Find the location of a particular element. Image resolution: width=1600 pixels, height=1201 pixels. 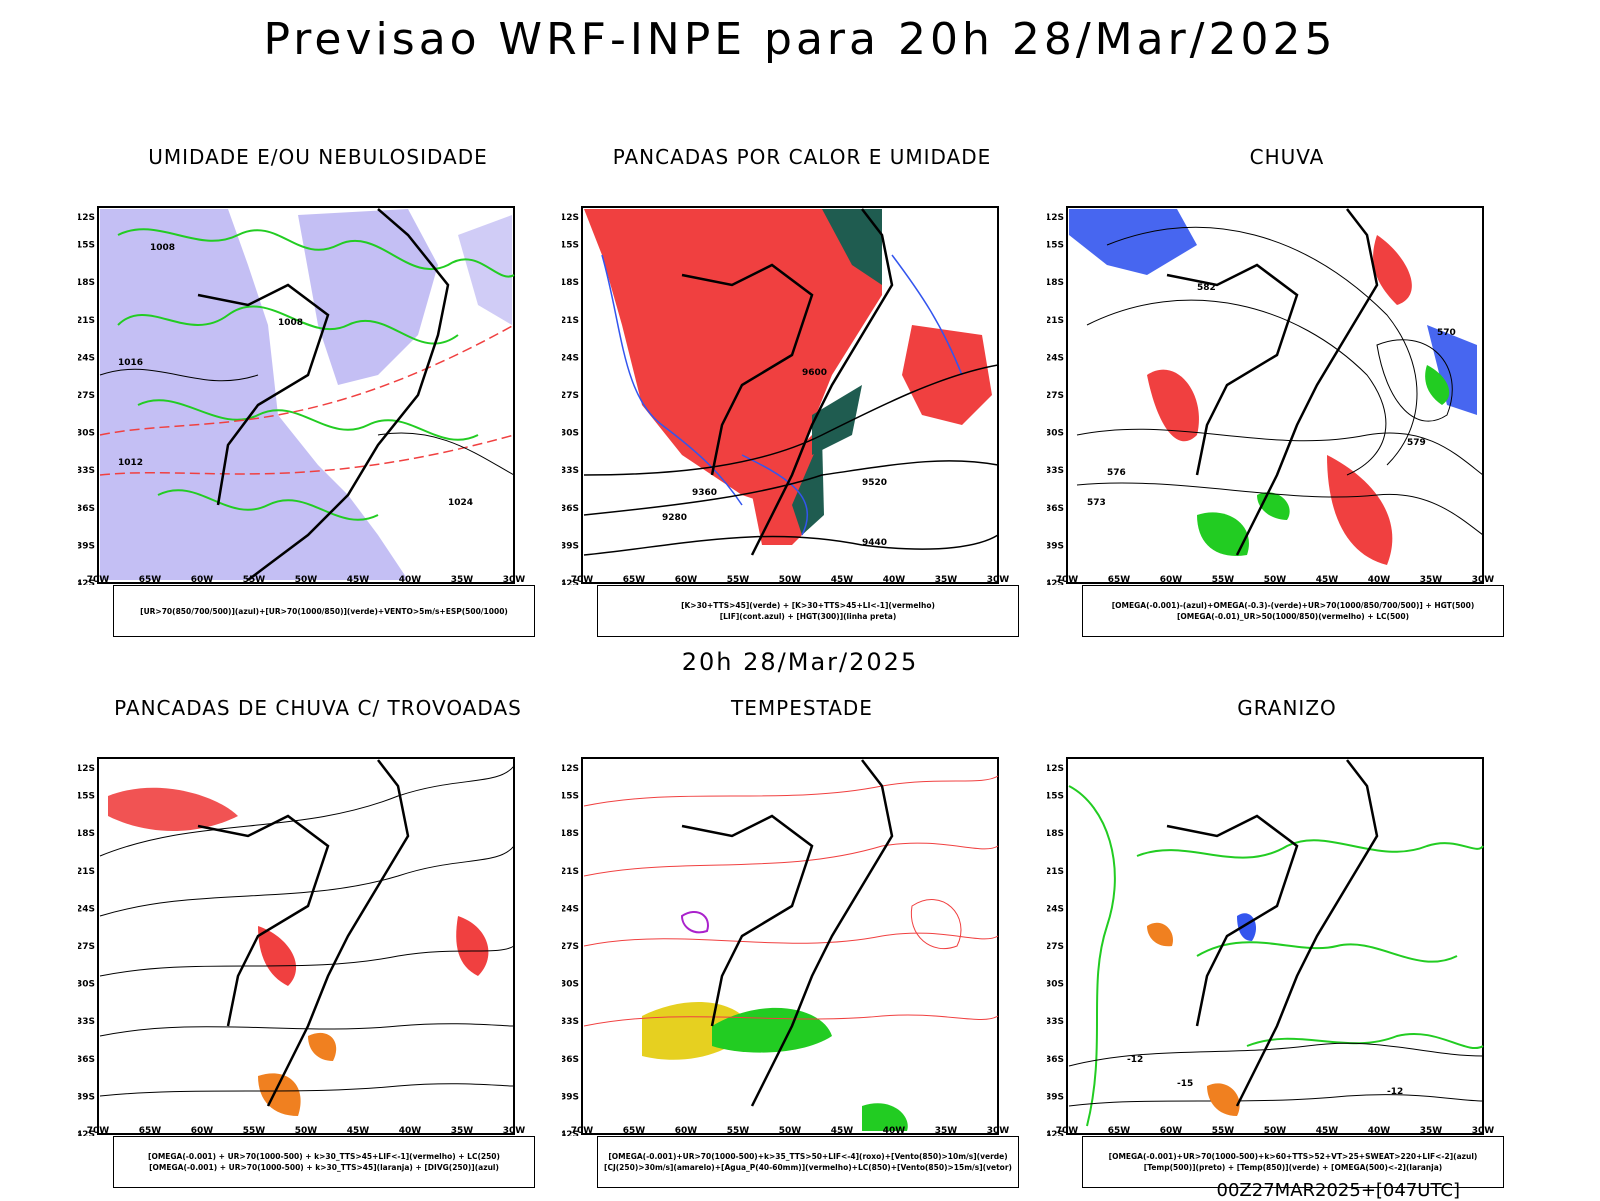

contour-label: 573 is located at coordinates (1096, 503).